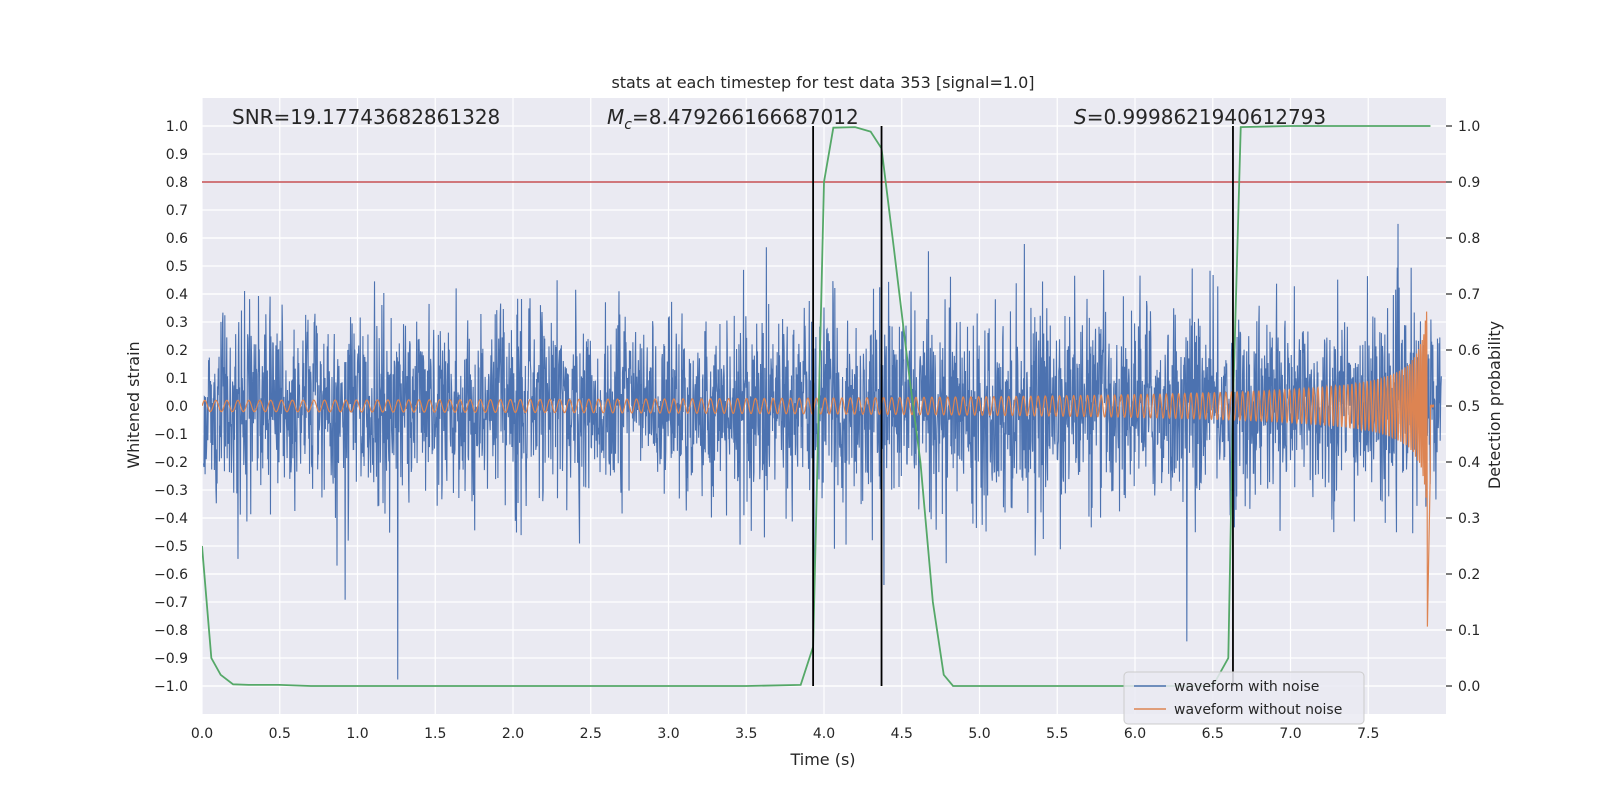 The height and width of the screenshot is (800, 1600). Describe the element at coordinates (280, 734) in the screenshot. I see `x-tick-label: 0.5` at that location.